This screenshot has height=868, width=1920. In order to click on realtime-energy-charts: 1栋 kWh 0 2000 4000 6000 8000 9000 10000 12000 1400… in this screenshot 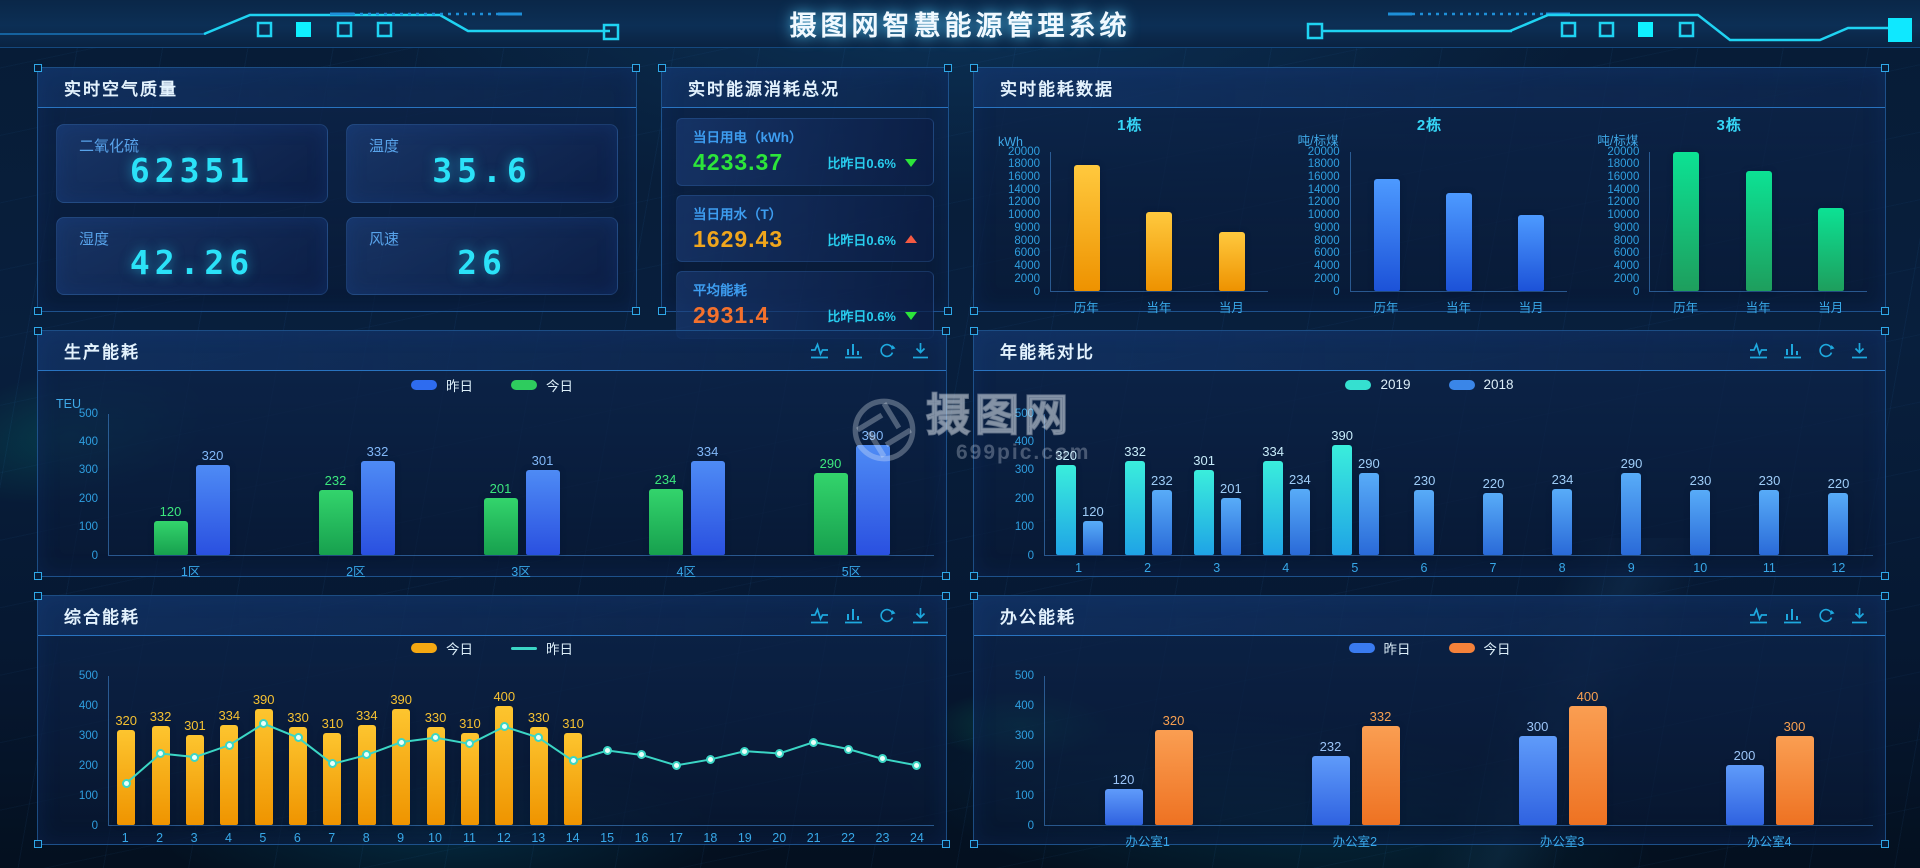, I will do `click(1429, 229)`.